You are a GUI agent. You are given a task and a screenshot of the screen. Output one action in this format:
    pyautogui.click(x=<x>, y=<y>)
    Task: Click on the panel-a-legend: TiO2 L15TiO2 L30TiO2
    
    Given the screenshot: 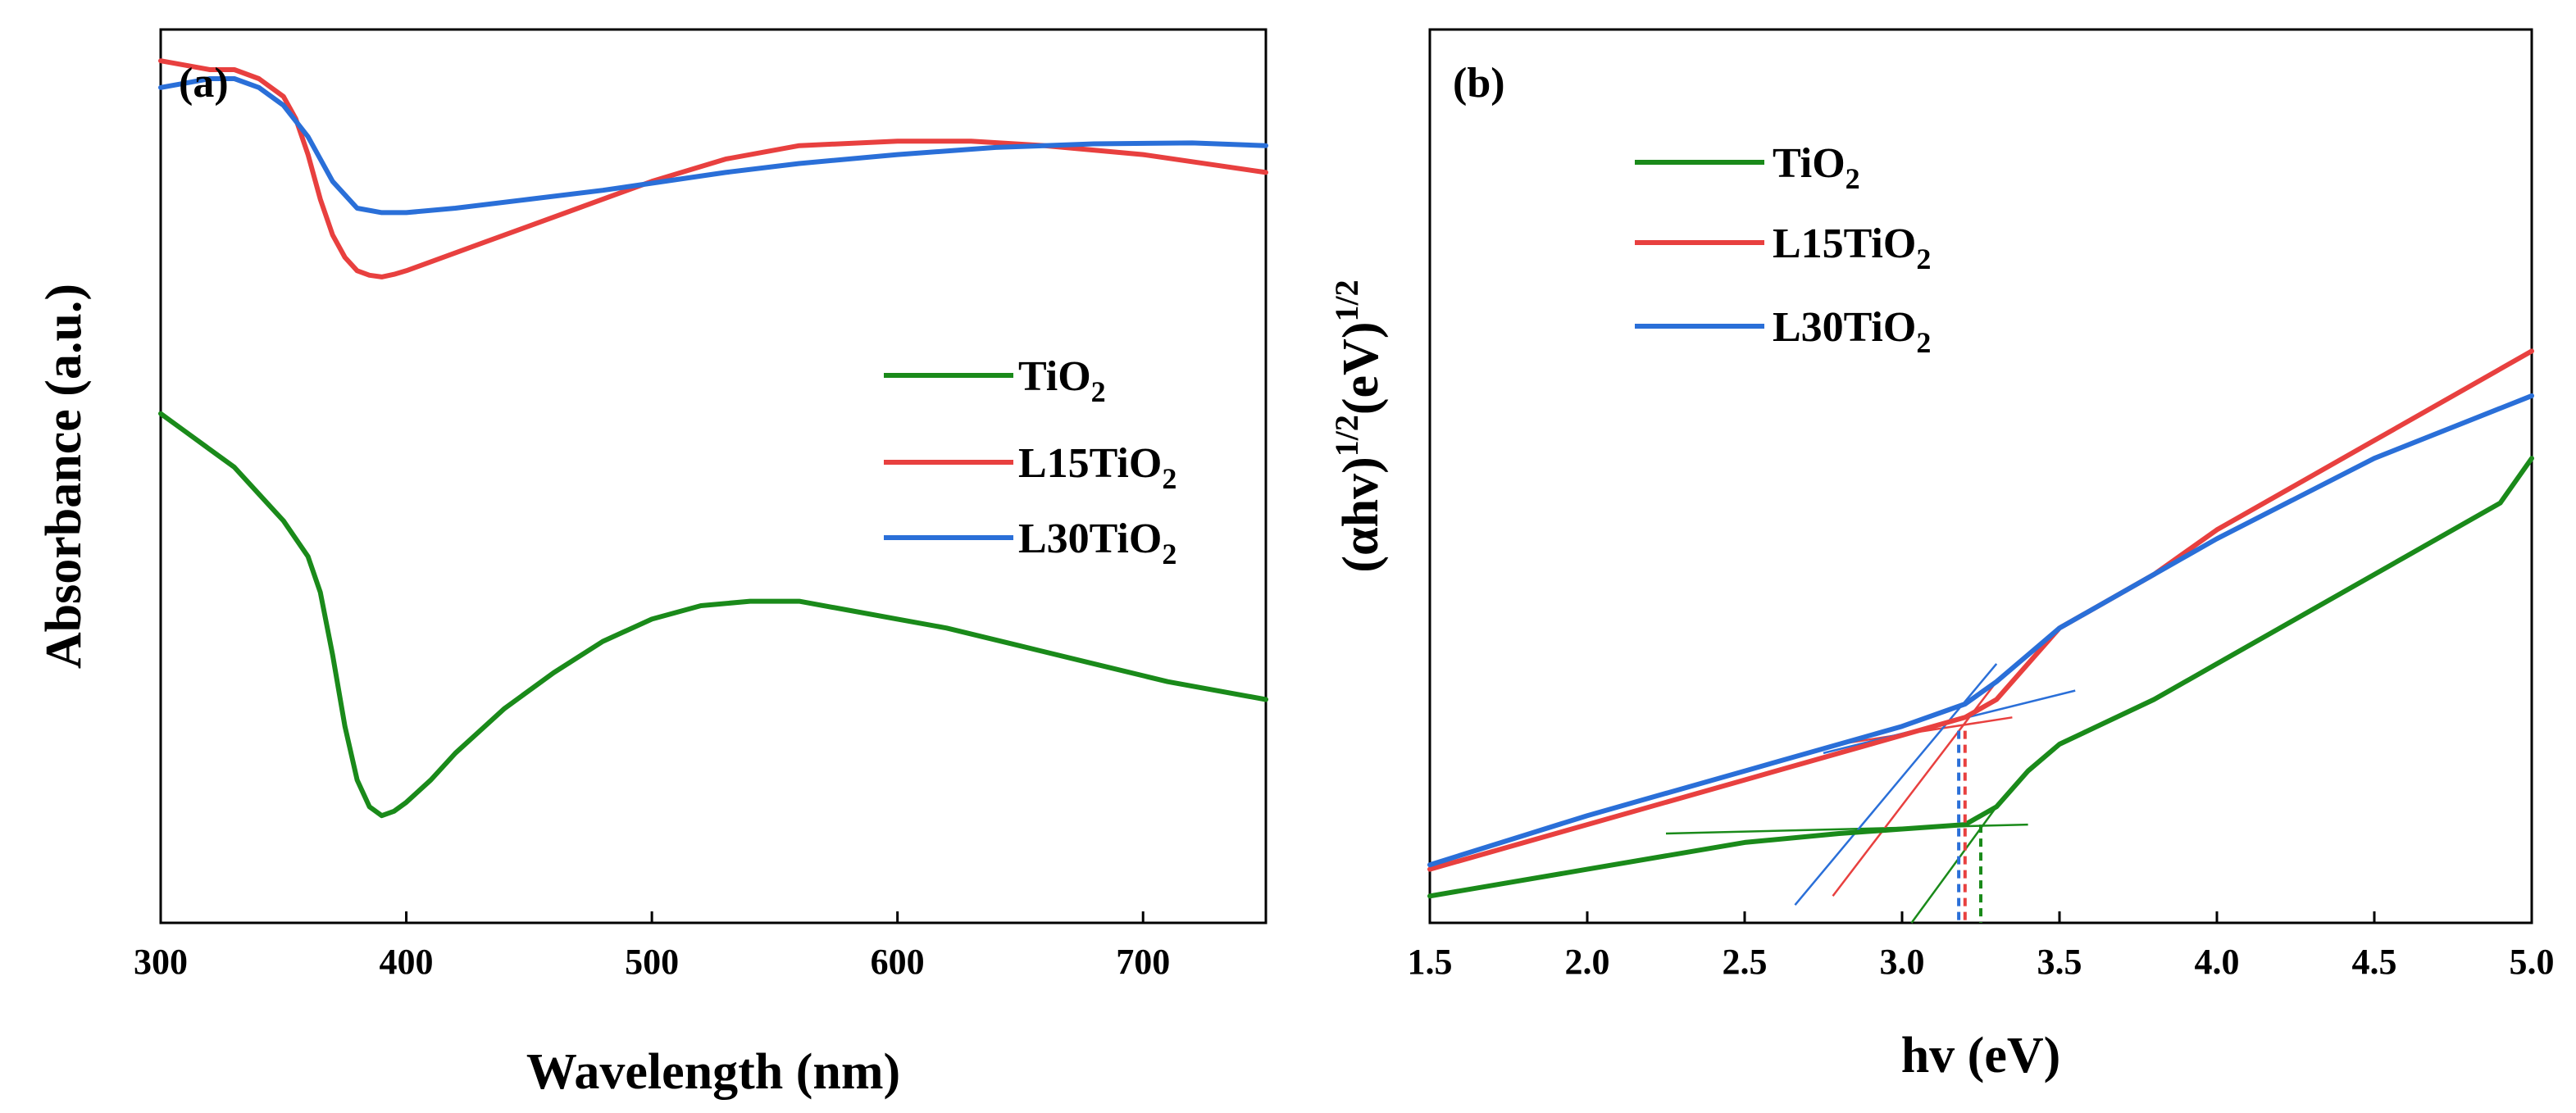 What is the action you would take?
    pyautogui.click(x=1030, y=461)
    